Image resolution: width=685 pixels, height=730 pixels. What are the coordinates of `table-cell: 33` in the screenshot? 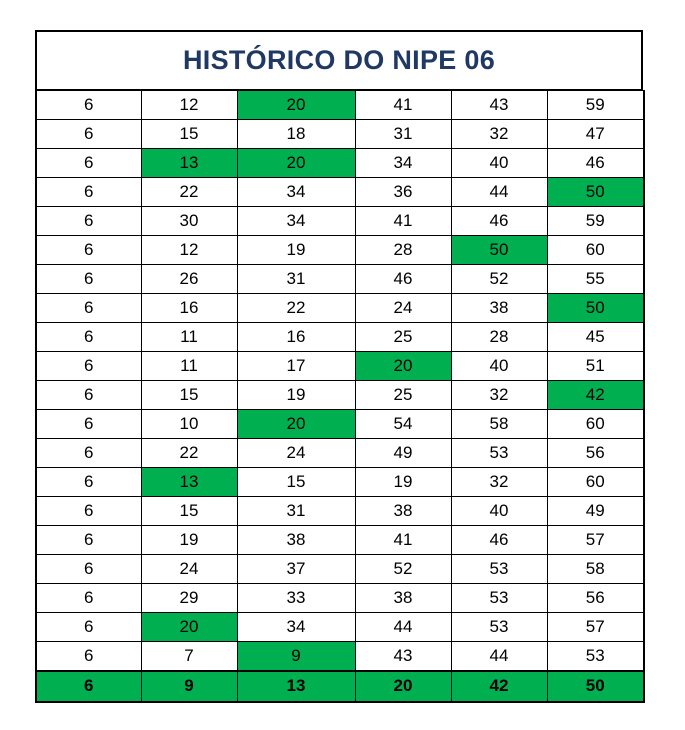 It's located at (296, 598).